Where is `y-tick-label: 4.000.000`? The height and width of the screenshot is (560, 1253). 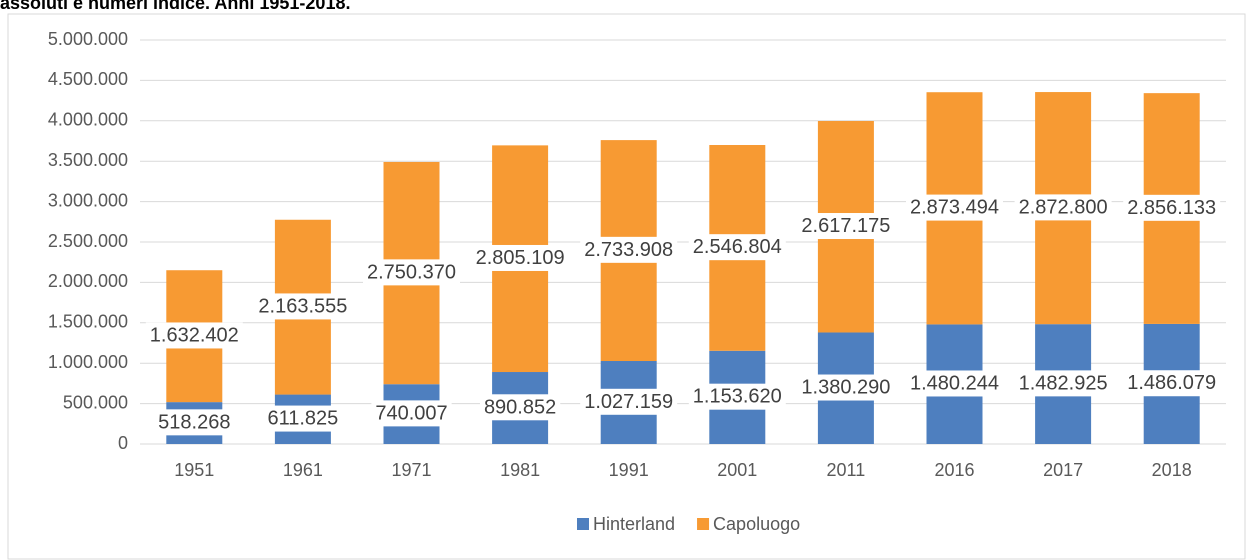
y-tick-label: 4.000.000 is located at coordinates (88, 120).